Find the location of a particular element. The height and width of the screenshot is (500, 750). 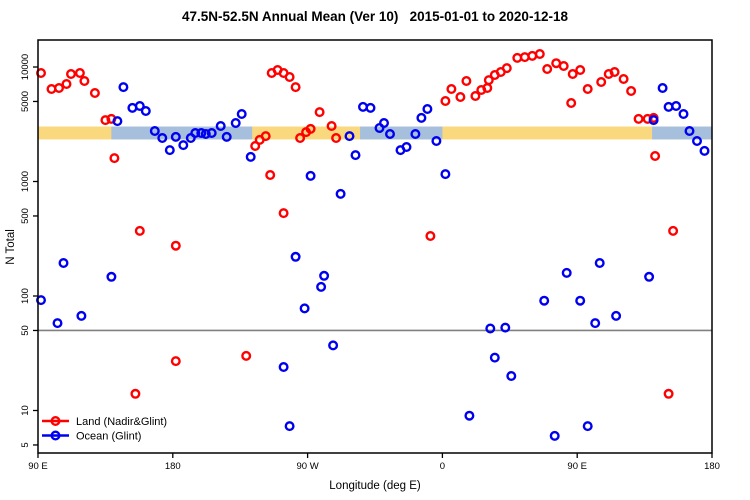

legend-item-ocean: Ocean (Glint) is located at coordinates (91, 437).